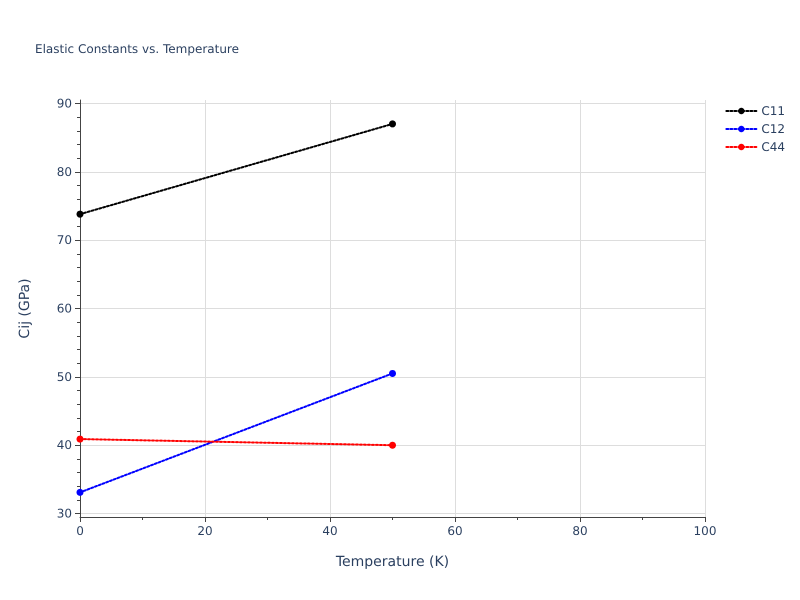 This screenshot has height=600, width=800. Describe the element at coordinates (330, 531) in the screenshot. I see `x-tick-label: 40` at that location.